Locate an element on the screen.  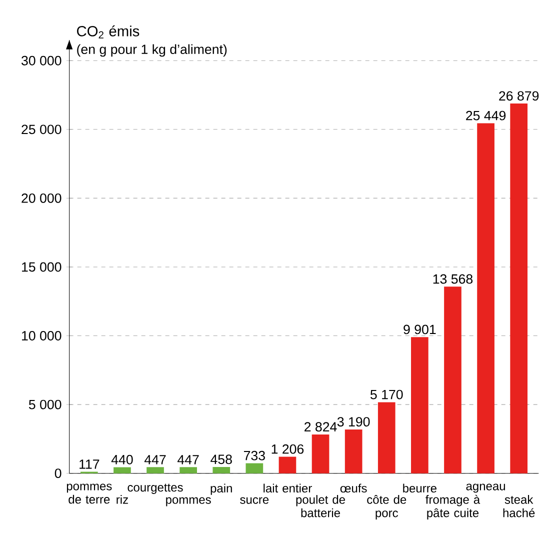
x-tick-label: sucre is located at coordinates (254, 500).